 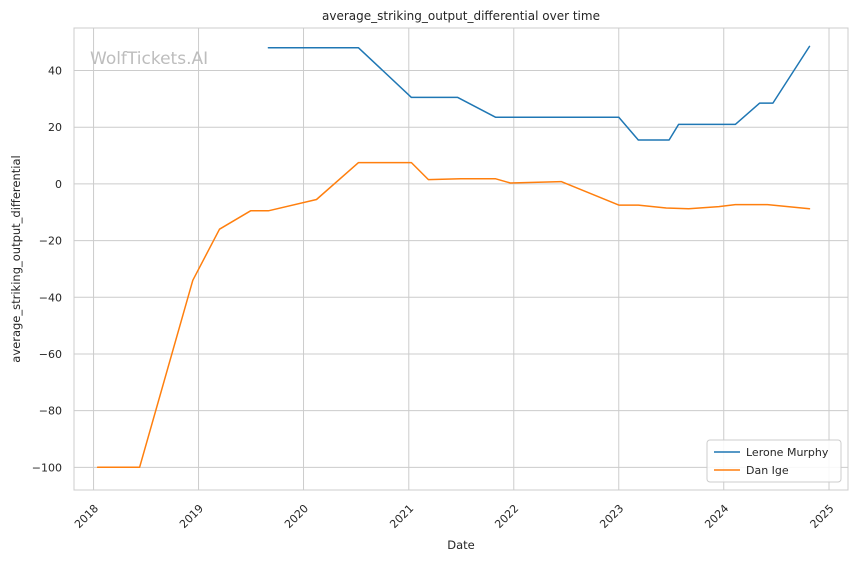 I want to click on legend-label-dan-ige: Dan Ige, so click(x=767, y=470).